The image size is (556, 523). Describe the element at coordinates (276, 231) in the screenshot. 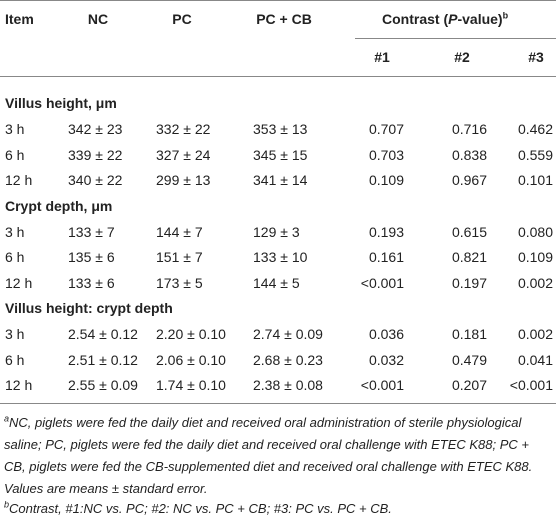

I see `cell: 129 ± 3` at that location.